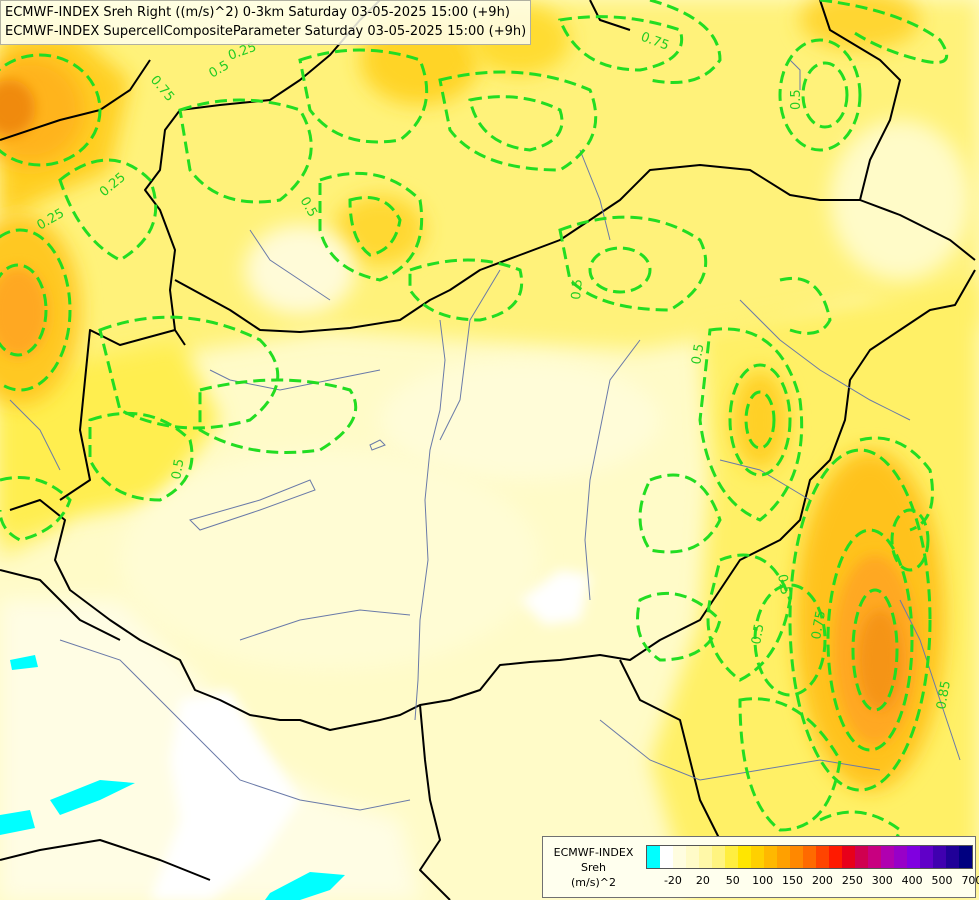 The width and height of the screenshot is (979, 900). I want to click on contour-label: 0.85, so click(944, 695).